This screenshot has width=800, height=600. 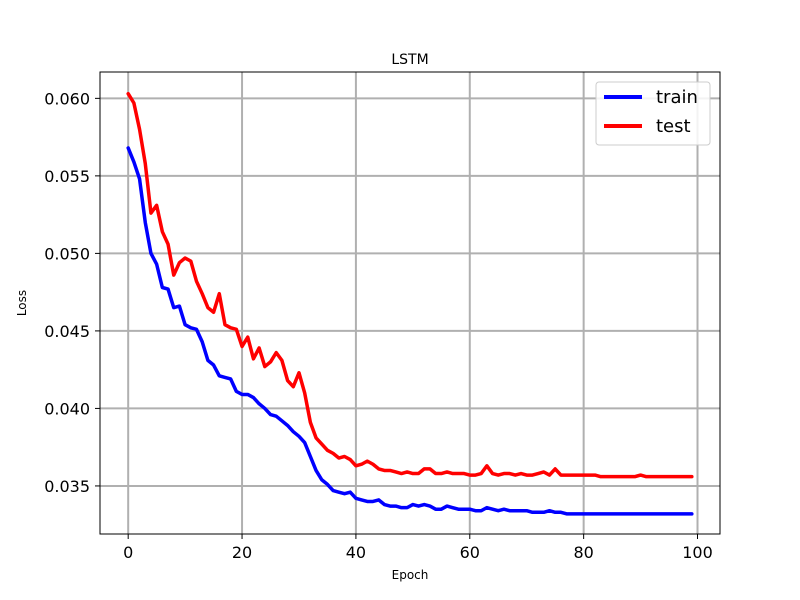 I want to click on x-tick-label: 40, so click(x=356, y=552).